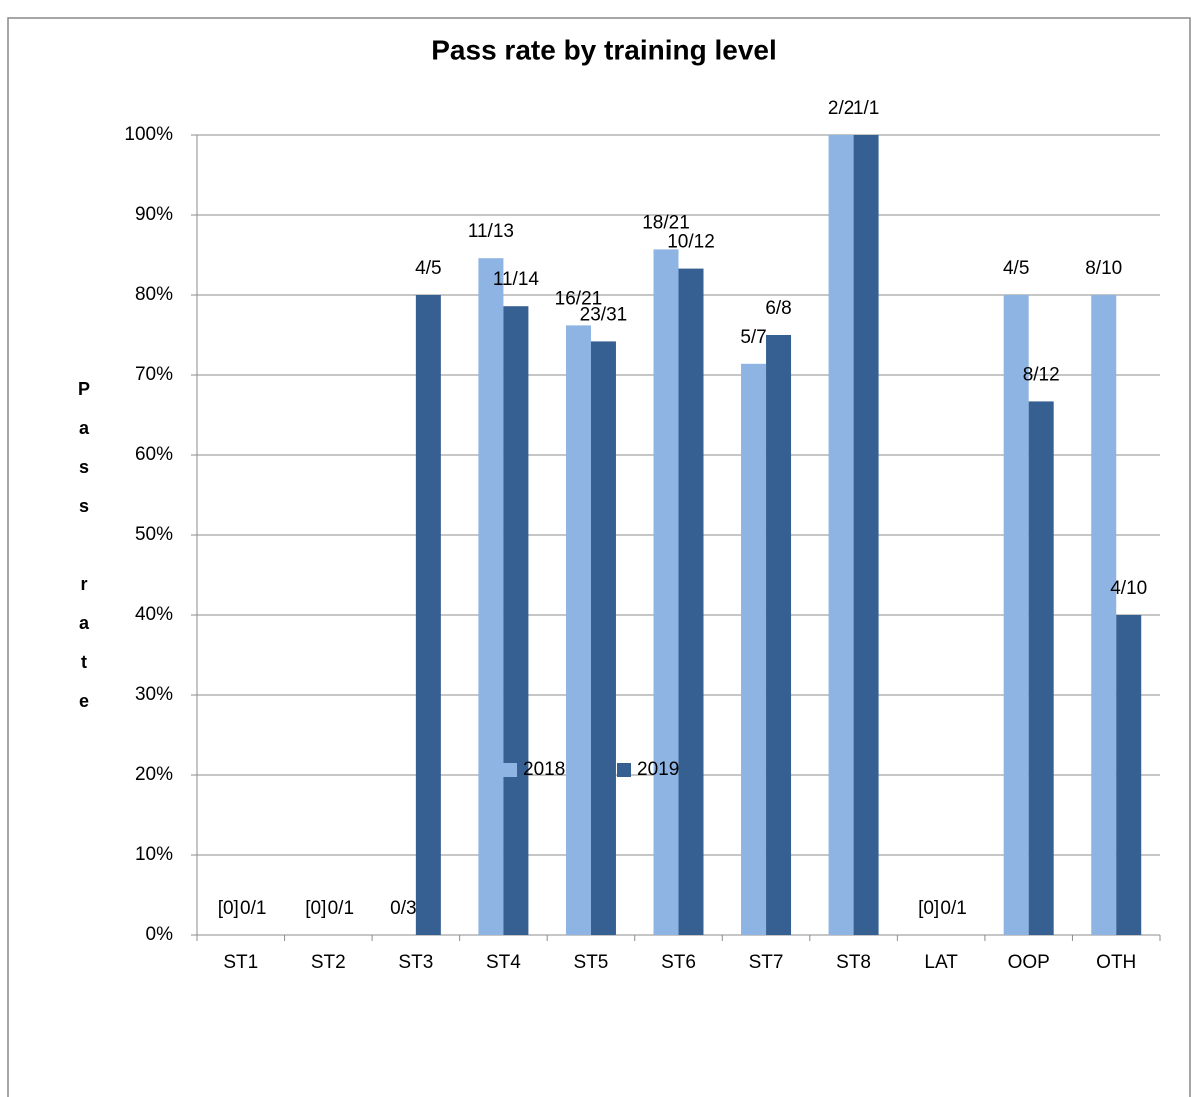 The image size is (1198, 1097). What do you see at coordinates (154, 774) in the screenshot?
I see `y-tick-label: 20%` at bounding box center [154, 774].